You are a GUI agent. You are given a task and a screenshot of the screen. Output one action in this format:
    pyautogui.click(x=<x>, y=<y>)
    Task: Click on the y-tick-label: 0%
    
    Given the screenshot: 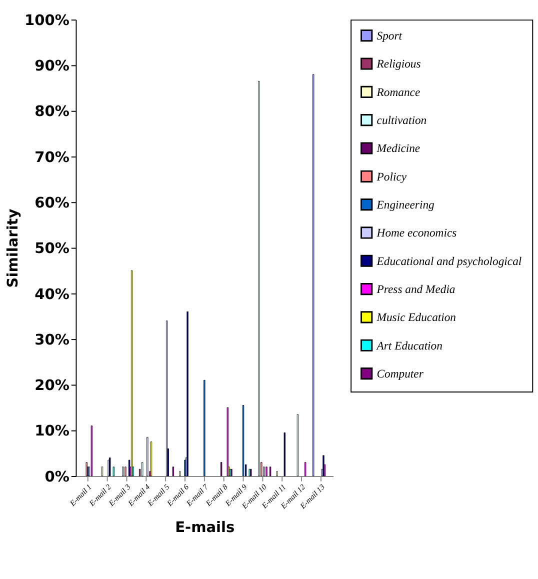 What is the action you would take?
    pyautogui.click(x=57, y=477)
    